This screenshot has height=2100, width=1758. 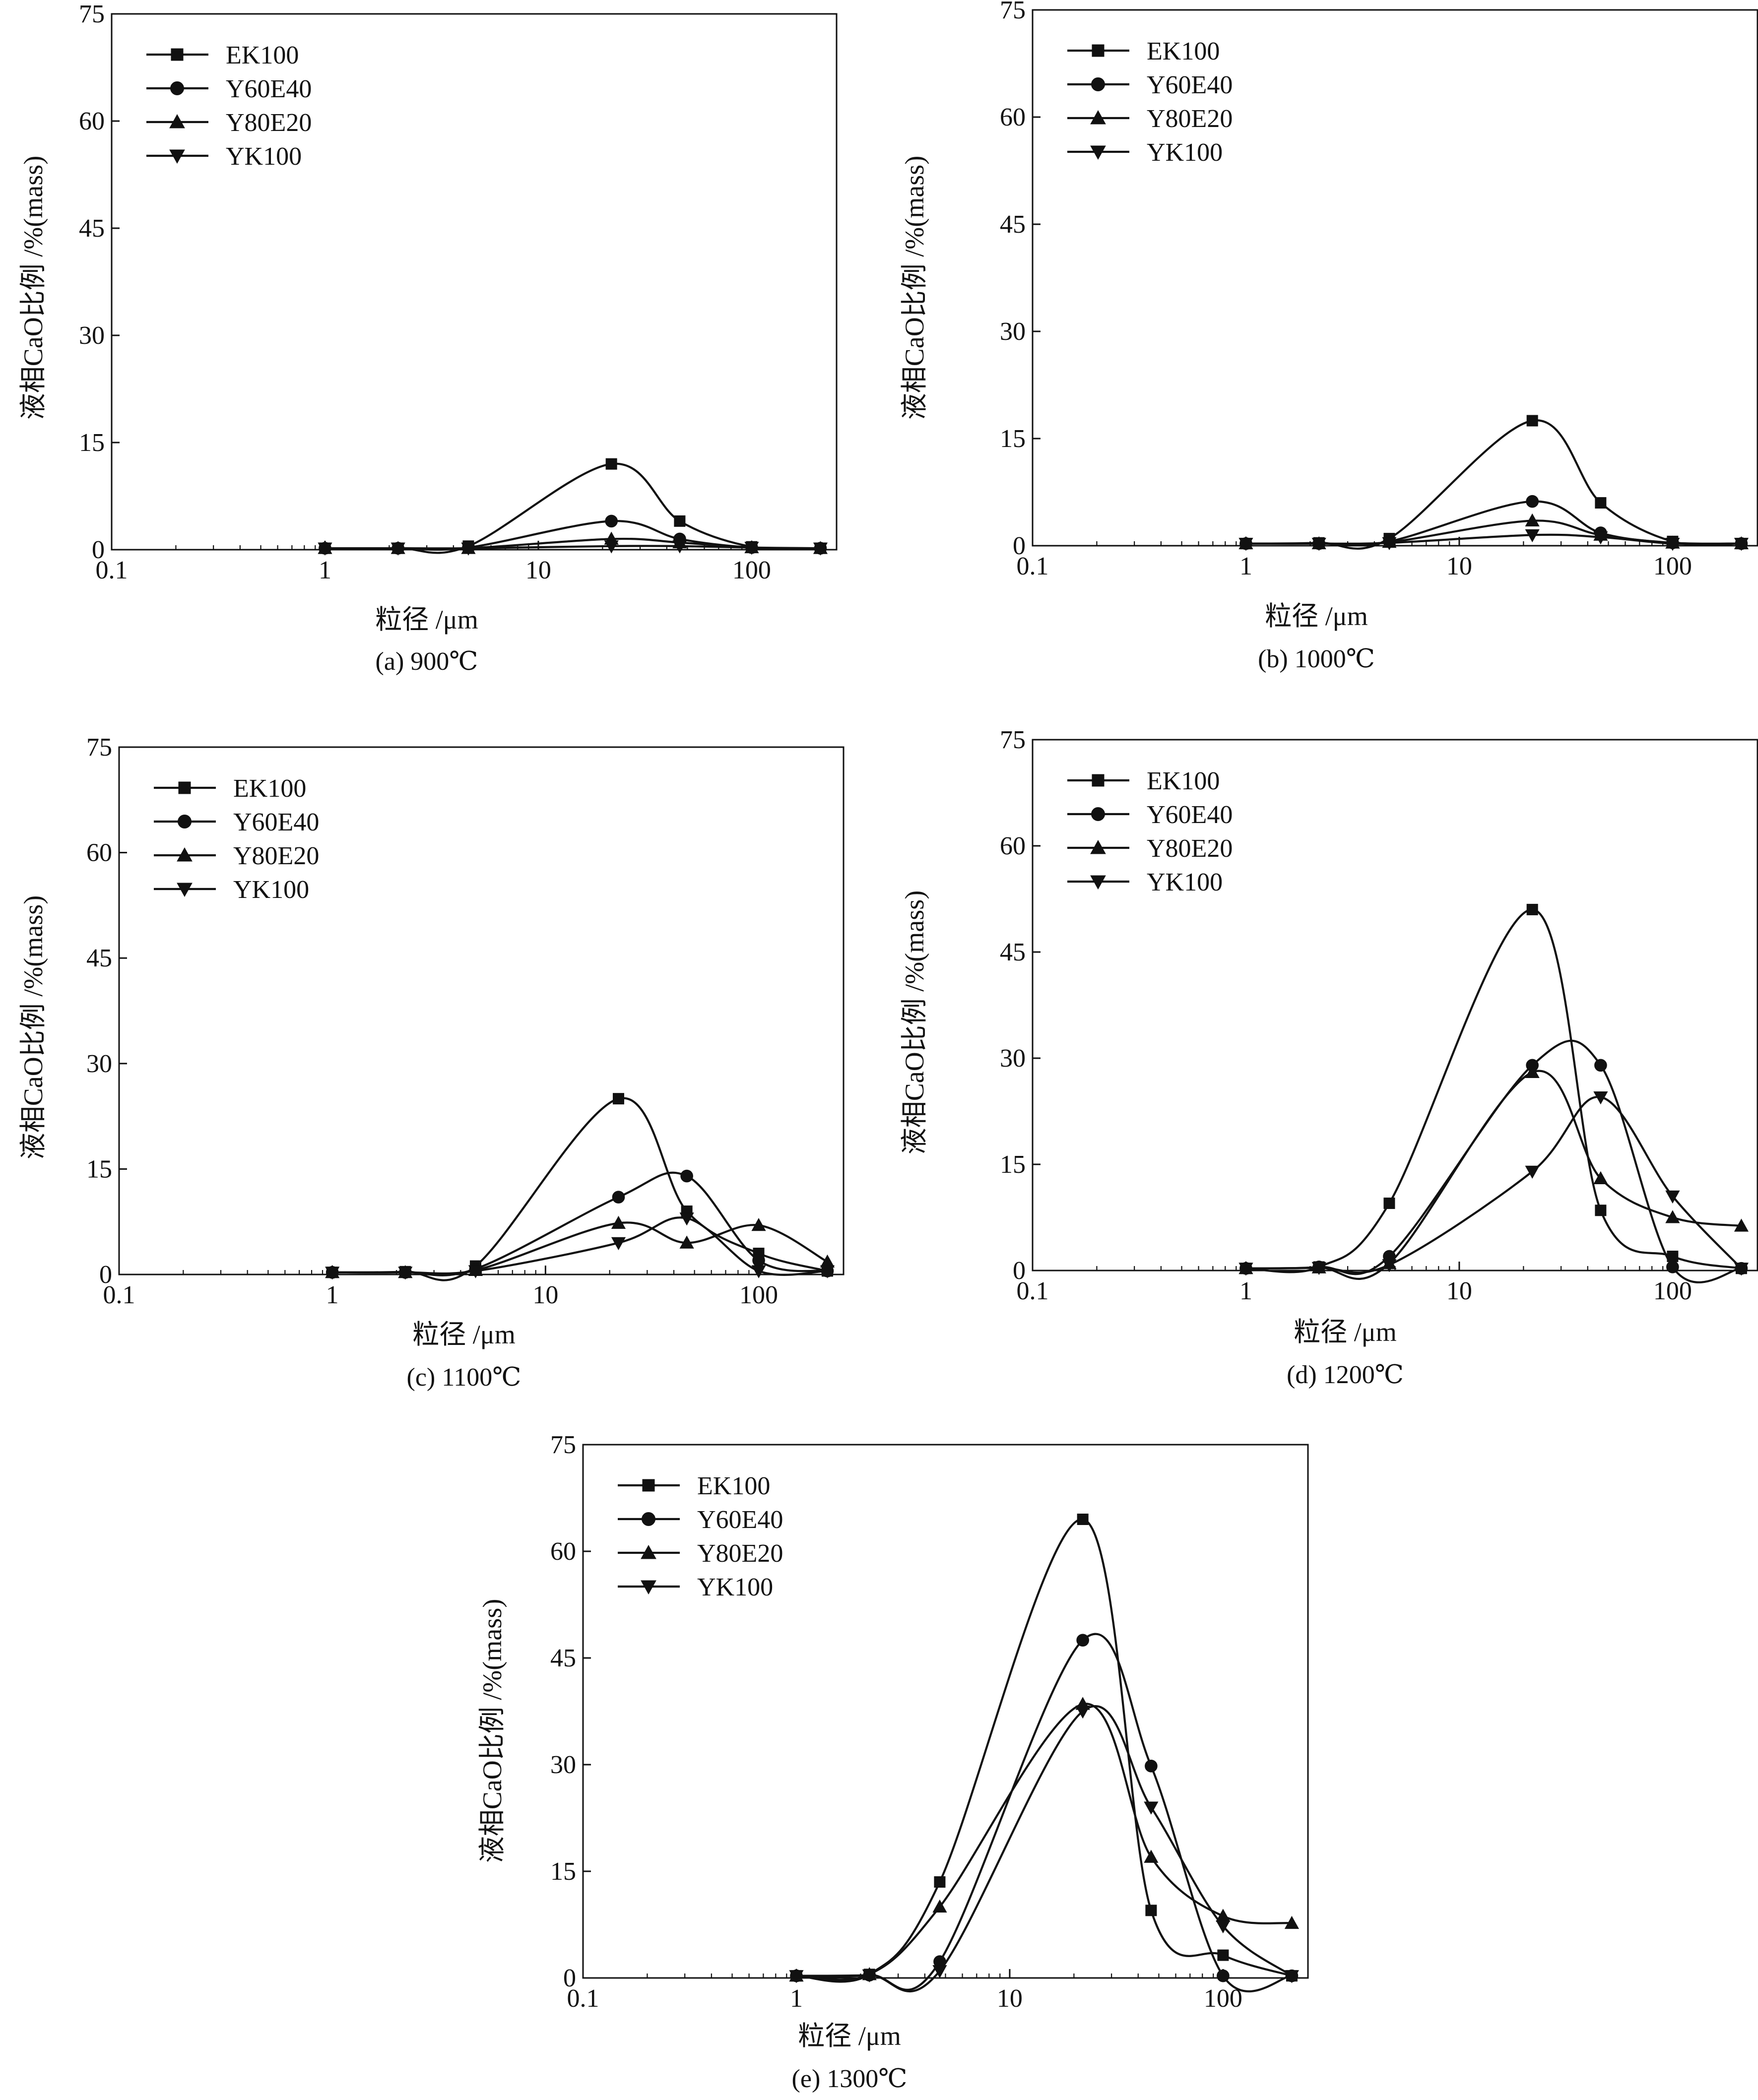 I want to click on chart-c-y-tick-label: 45, so click(x=99, y=958).